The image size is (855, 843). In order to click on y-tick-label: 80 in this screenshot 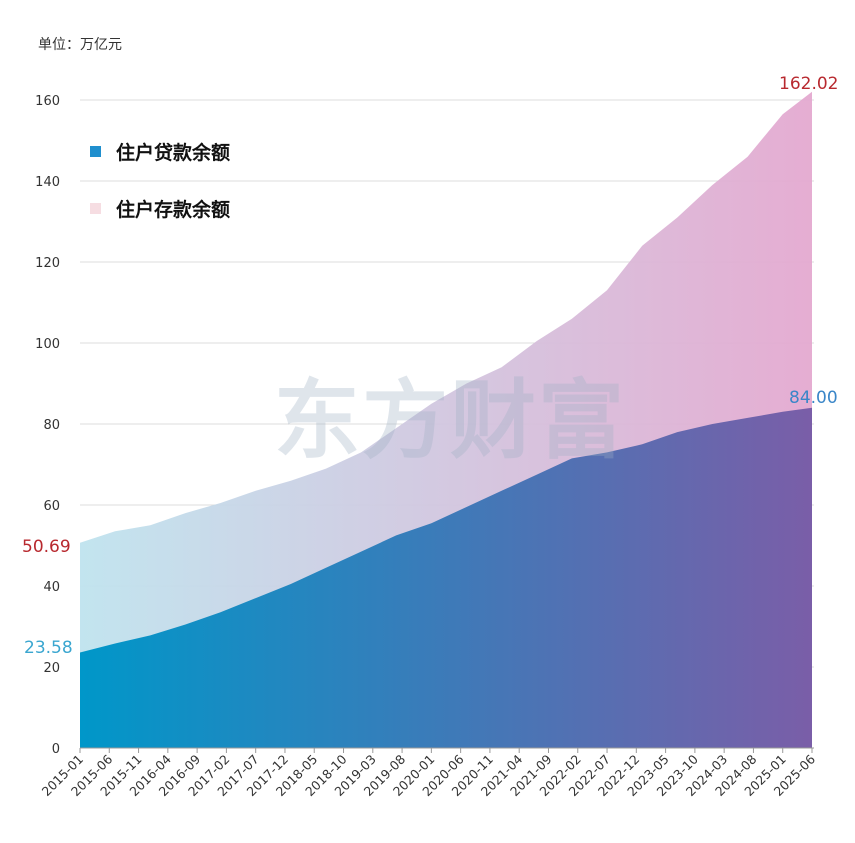, I will do `click(51, 425)`.